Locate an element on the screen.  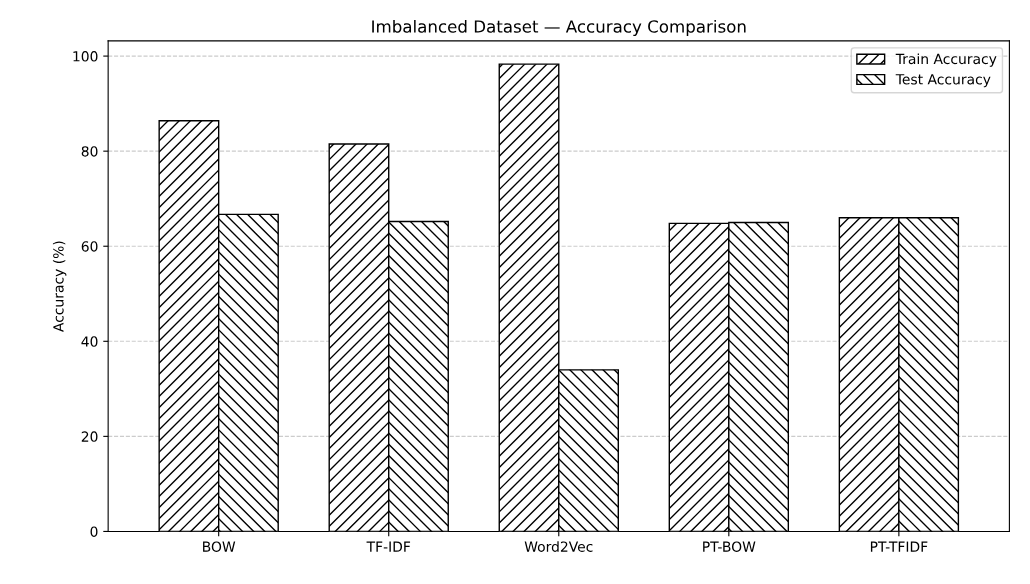
x-tick-label: TF-IDF is located at coordinates (388, 546).